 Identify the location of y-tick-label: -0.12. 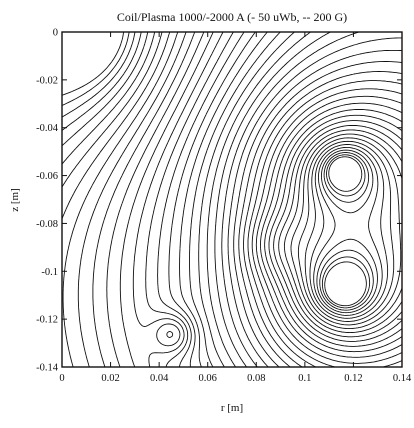
(47, 320).